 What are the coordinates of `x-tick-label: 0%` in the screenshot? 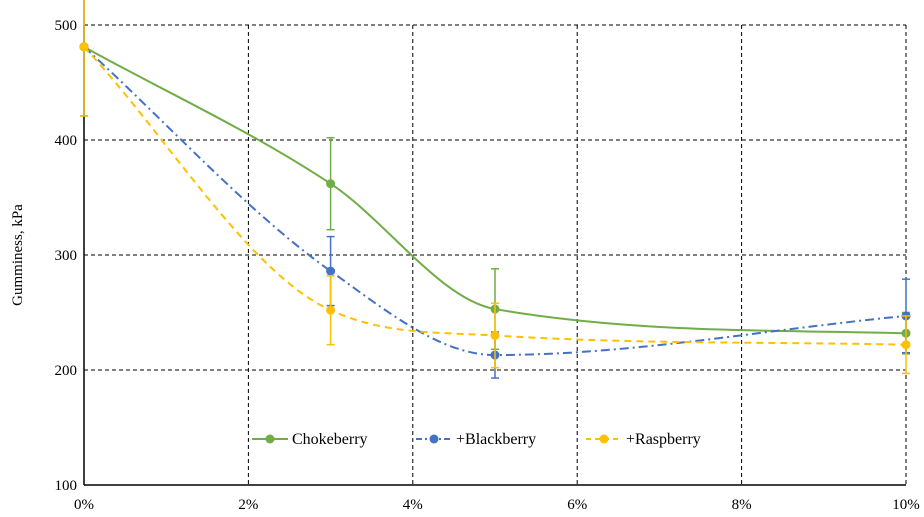 It's located at (84, 505).